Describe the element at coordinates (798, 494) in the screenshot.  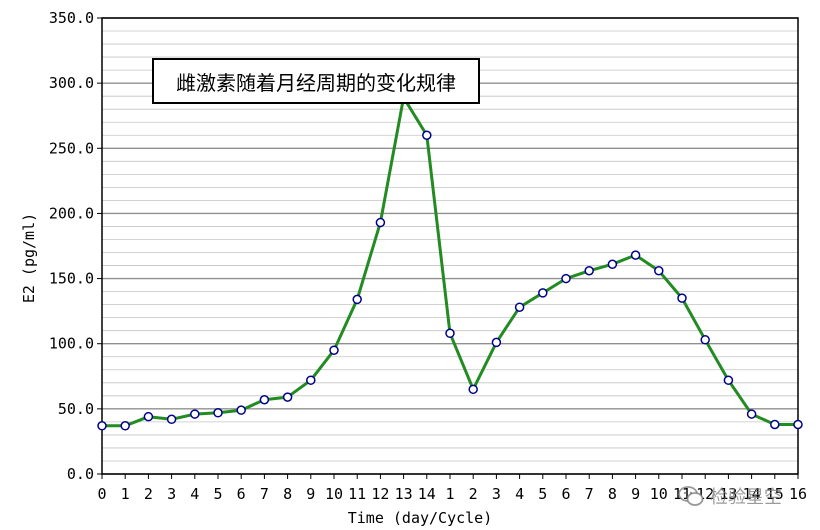
I see `x-tick-label: 16` at that location.